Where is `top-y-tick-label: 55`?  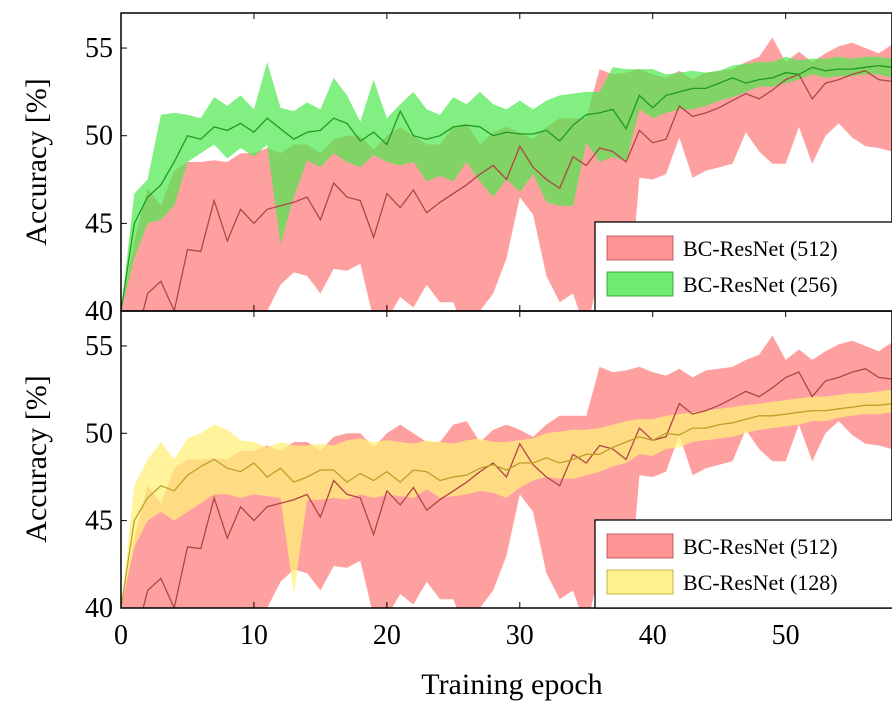 top-y-tick-label: 55 is located at coordinates (99, 48).